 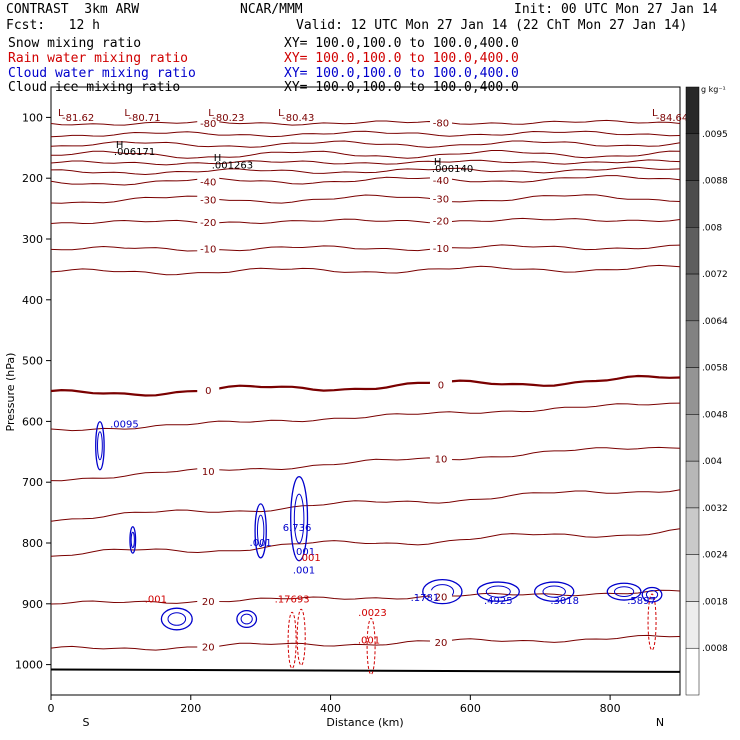 What do you see at coordinates (75, 43) in the screenshot?
I see `field-snow-name: Snow mixing ratio` at bounding box center [75, 43].